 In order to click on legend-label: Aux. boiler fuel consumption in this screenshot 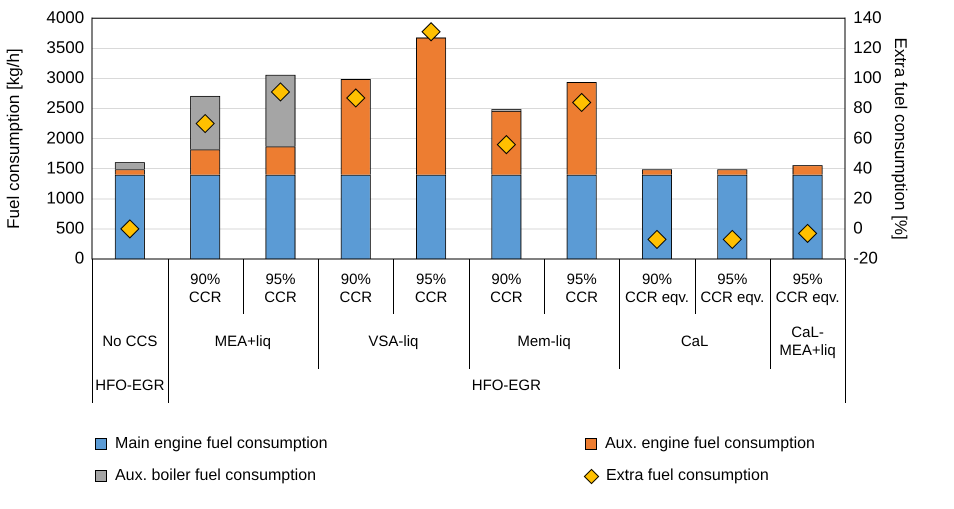, I will do `click(215, 476)`.